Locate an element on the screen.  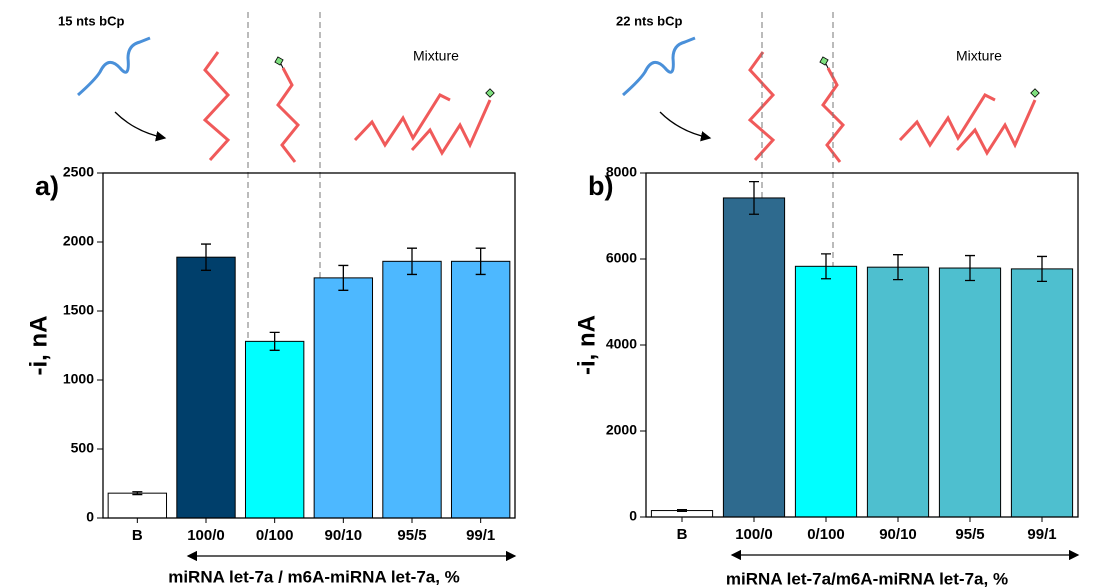
panel-label: b) is located at coordinates (600, 186).